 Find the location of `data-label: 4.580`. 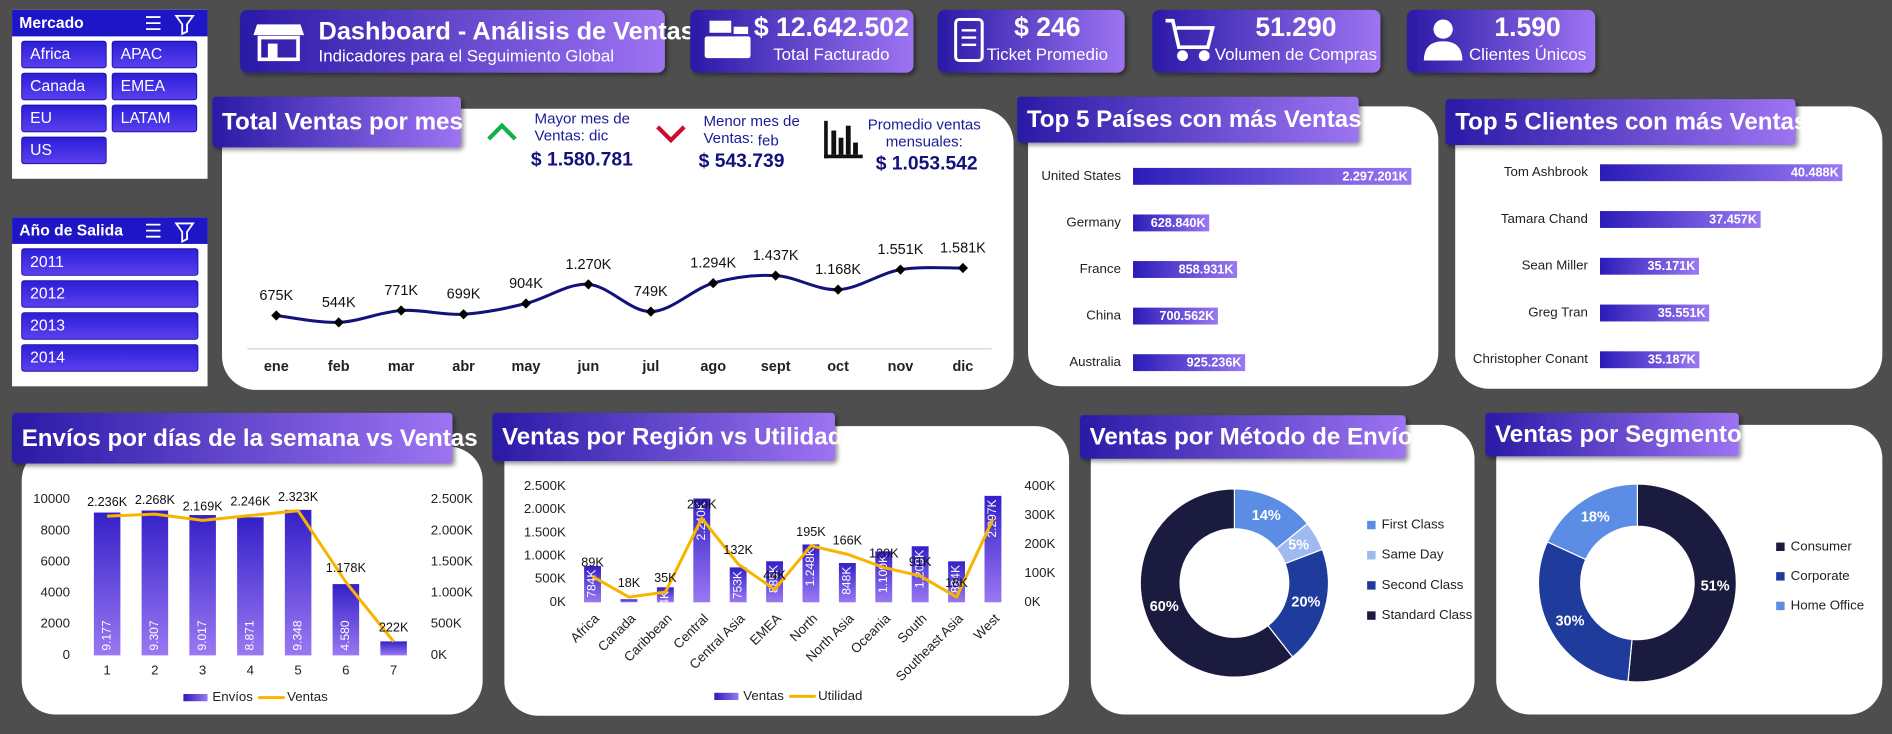

data-label: 4.580 is located at coordinates (345, 635).